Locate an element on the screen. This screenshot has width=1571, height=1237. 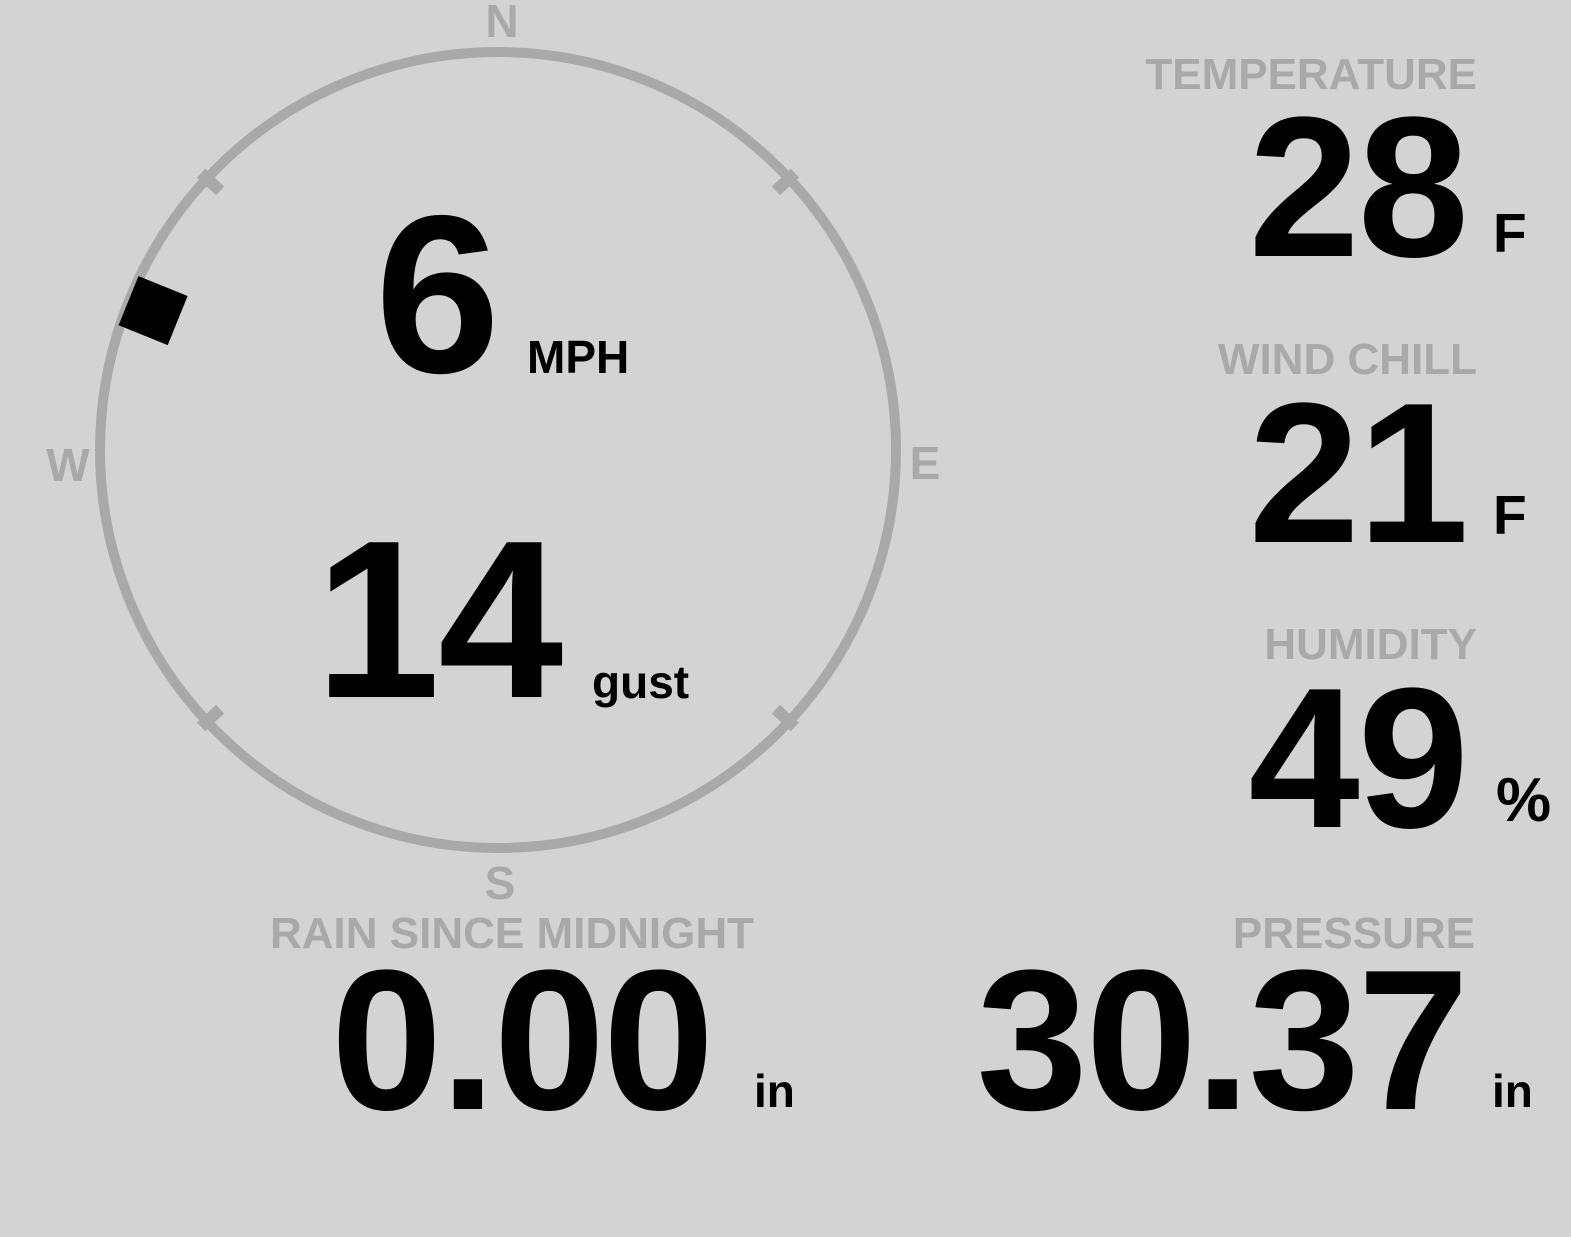
compass-label-east: E is located at coordinates (925, 463).